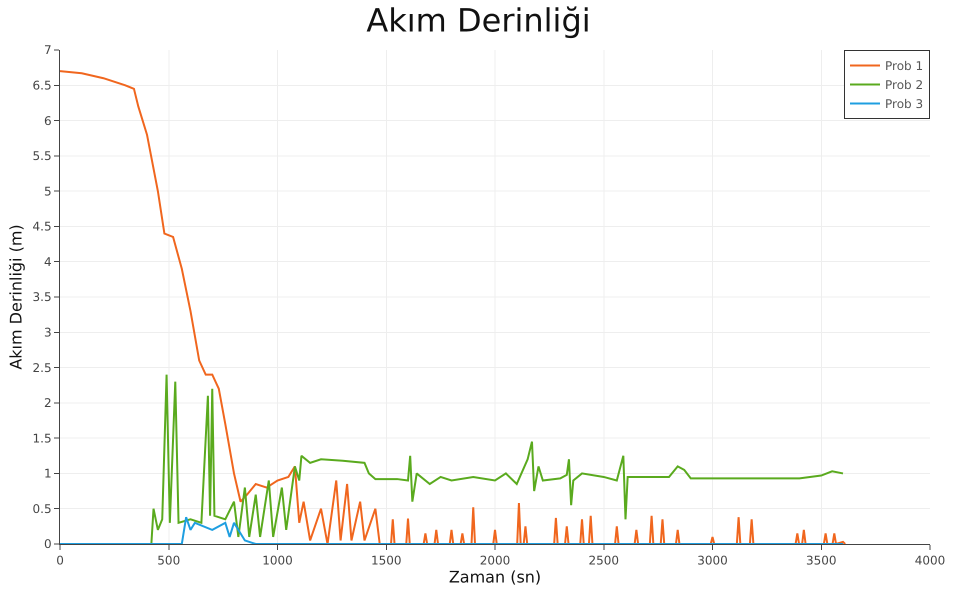 This screenshot has height=595, width=957. I want to click on y-axis-title: Akım Derinliği (m), so click(16, 297).